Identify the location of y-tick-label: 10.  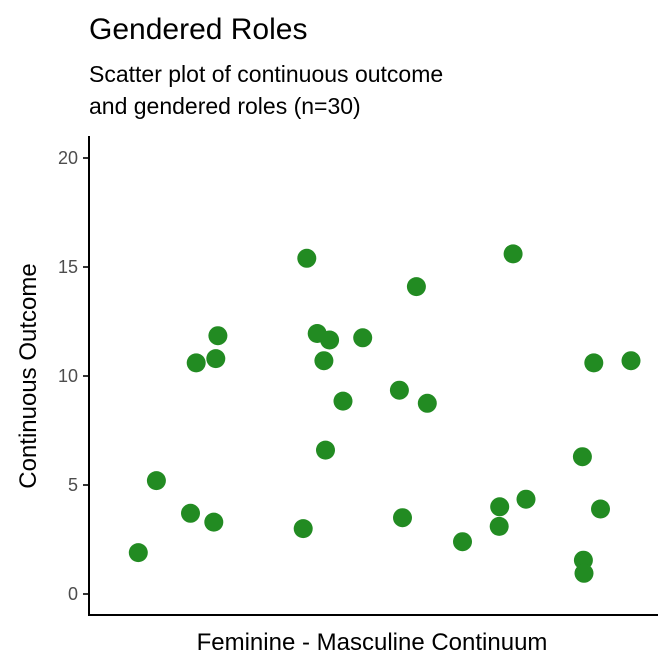
(68, 376).